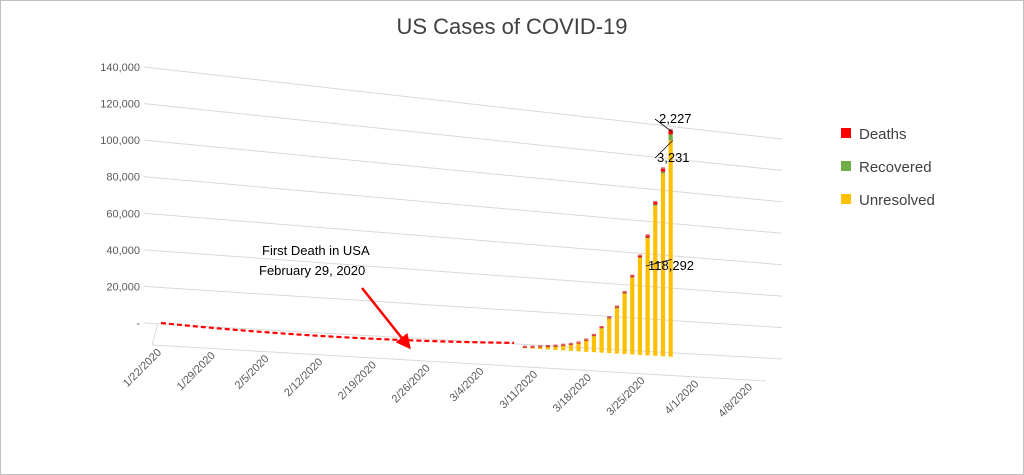  What do you see at coordinates (846, 199) in the screenshot?
I see `legend-swatch-unresolved` at bounding box center [846, 199].